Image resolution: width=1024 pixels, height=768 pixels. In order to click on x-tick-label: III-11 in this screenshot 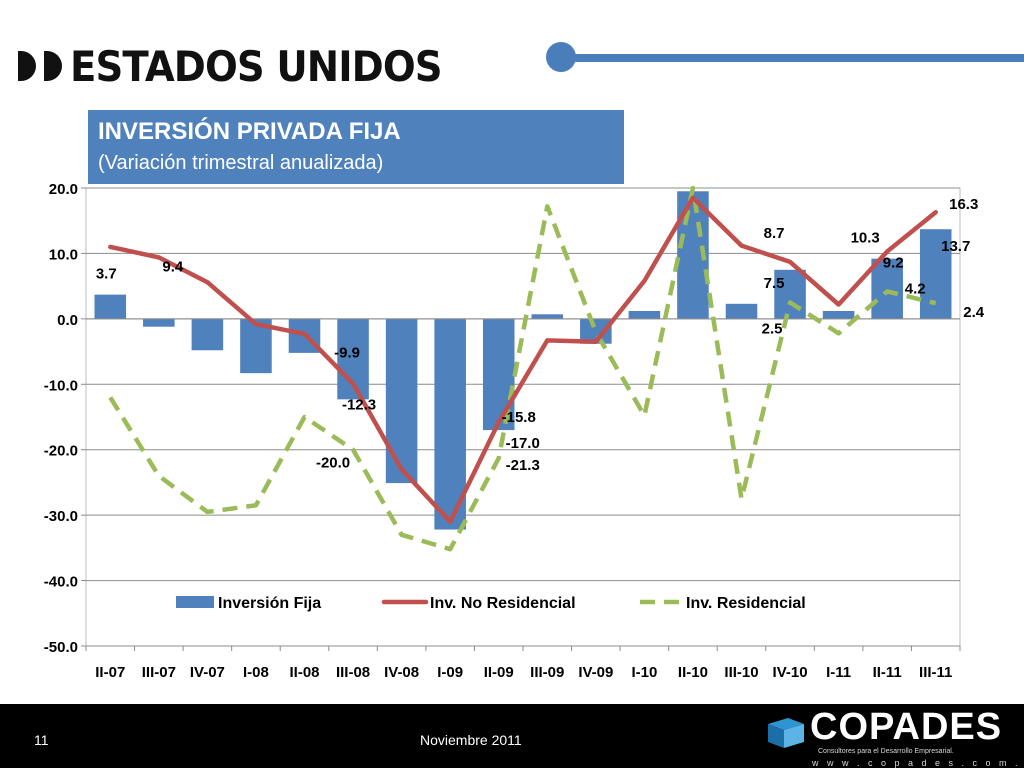, I will do `click(935, 672)`.